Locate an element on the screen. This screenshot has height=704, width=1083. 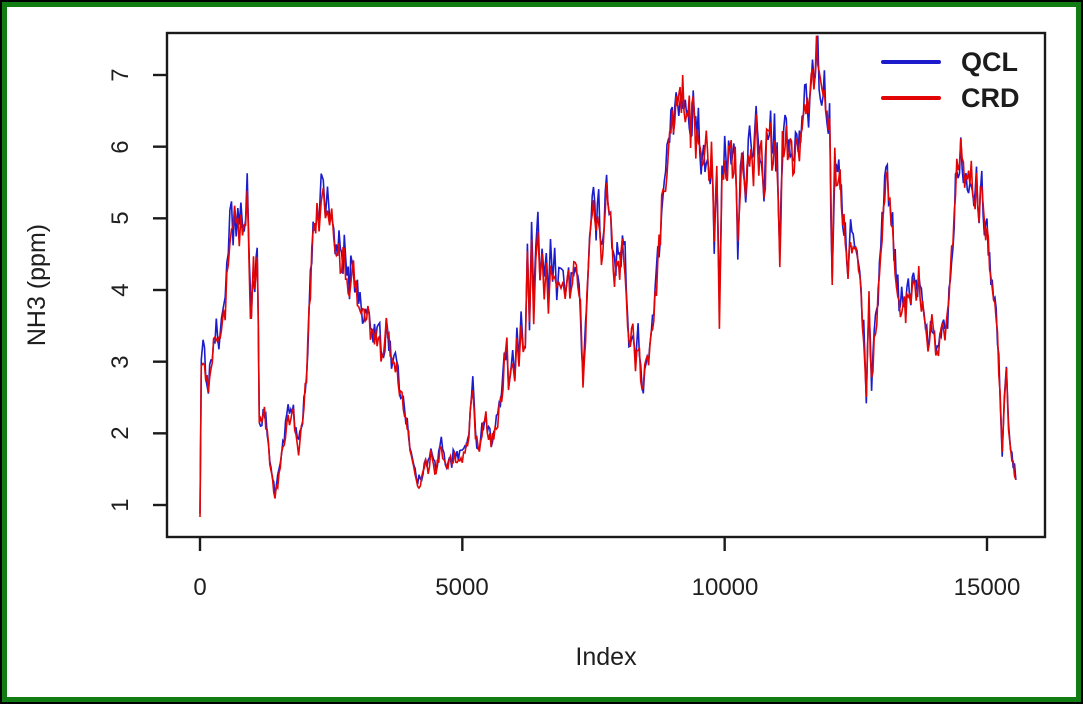
x-tick-label-5000: 5000 is located at coordinates (462, 587).